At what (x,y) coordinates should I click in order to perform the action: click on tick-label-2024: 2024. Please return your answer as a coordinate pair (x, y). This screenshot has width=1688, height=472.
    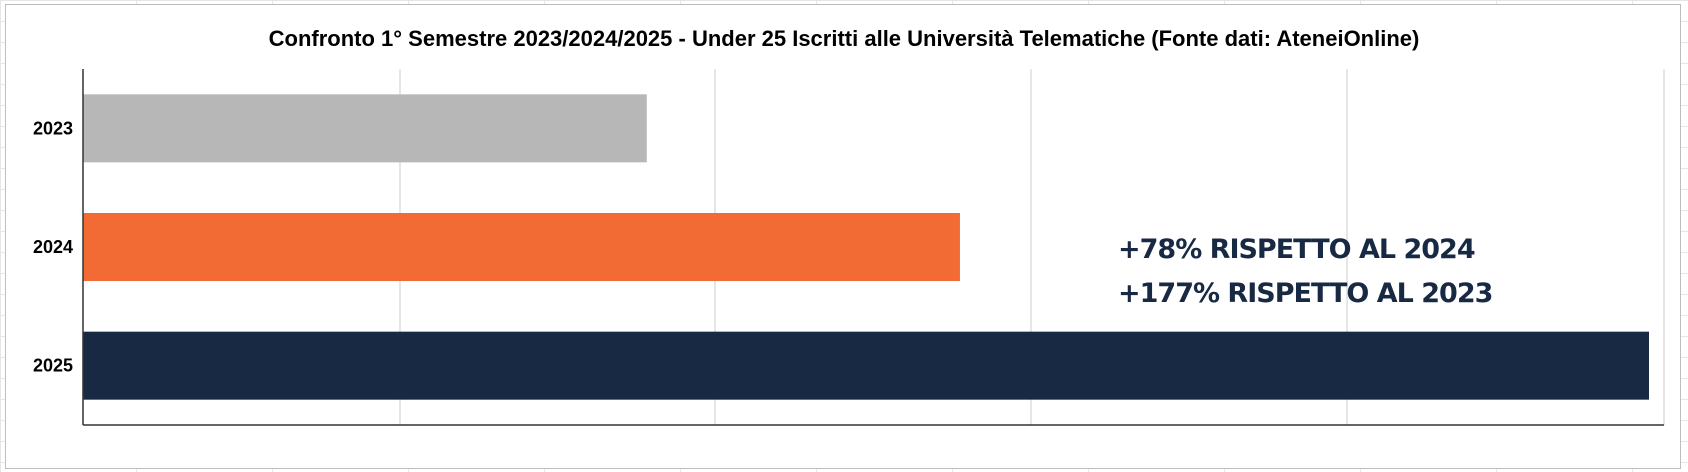
    Looking at the image, I should click on (53, 247).